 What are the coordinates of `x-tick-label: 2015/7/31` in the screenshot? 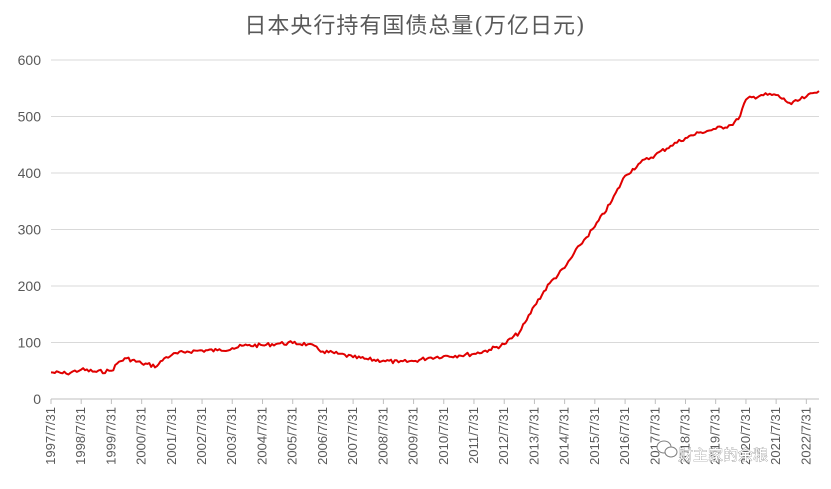 It's located at (594, 436).